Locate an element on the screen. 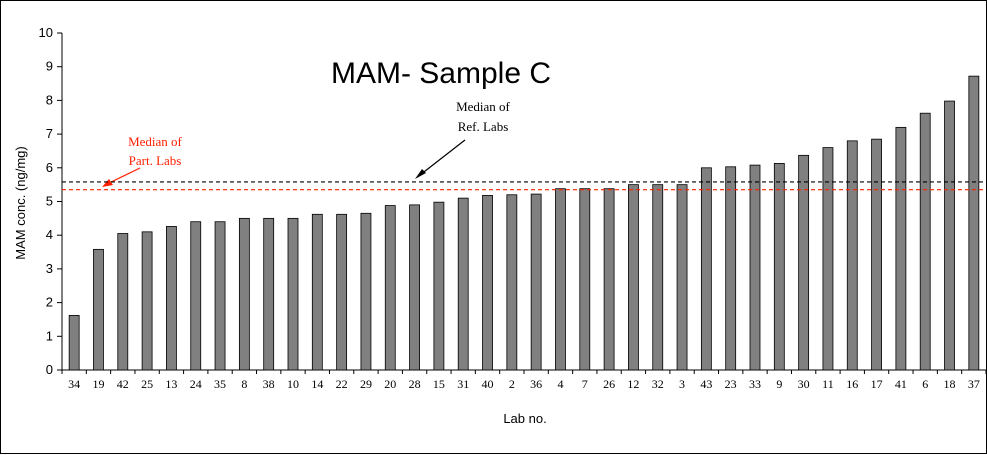 This screenshot has width=987, height=455. y-tick-label: 10 is located at coordinates (46, 32).